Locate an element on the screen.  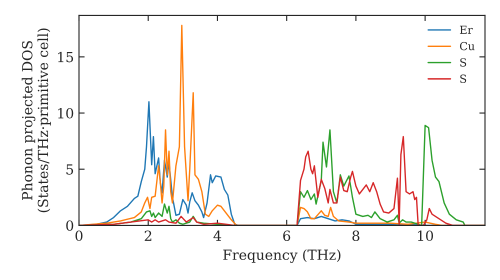
y-tick-label: 5 is located at coordinates (70, 169).